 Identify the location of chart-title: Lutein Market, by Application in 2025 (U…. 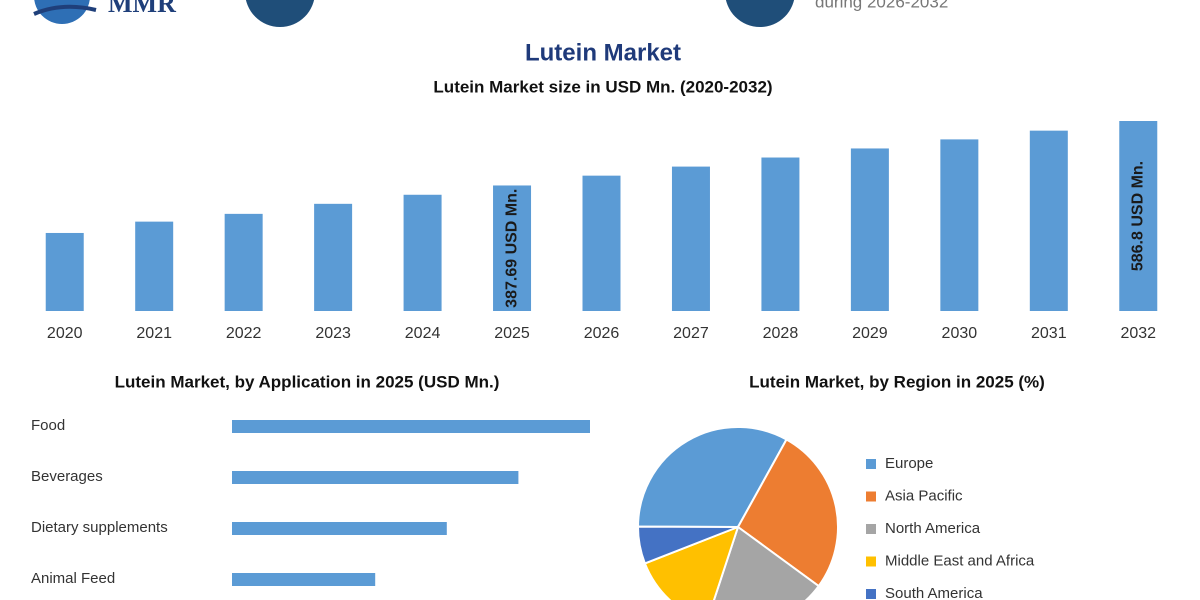
(307, 381).